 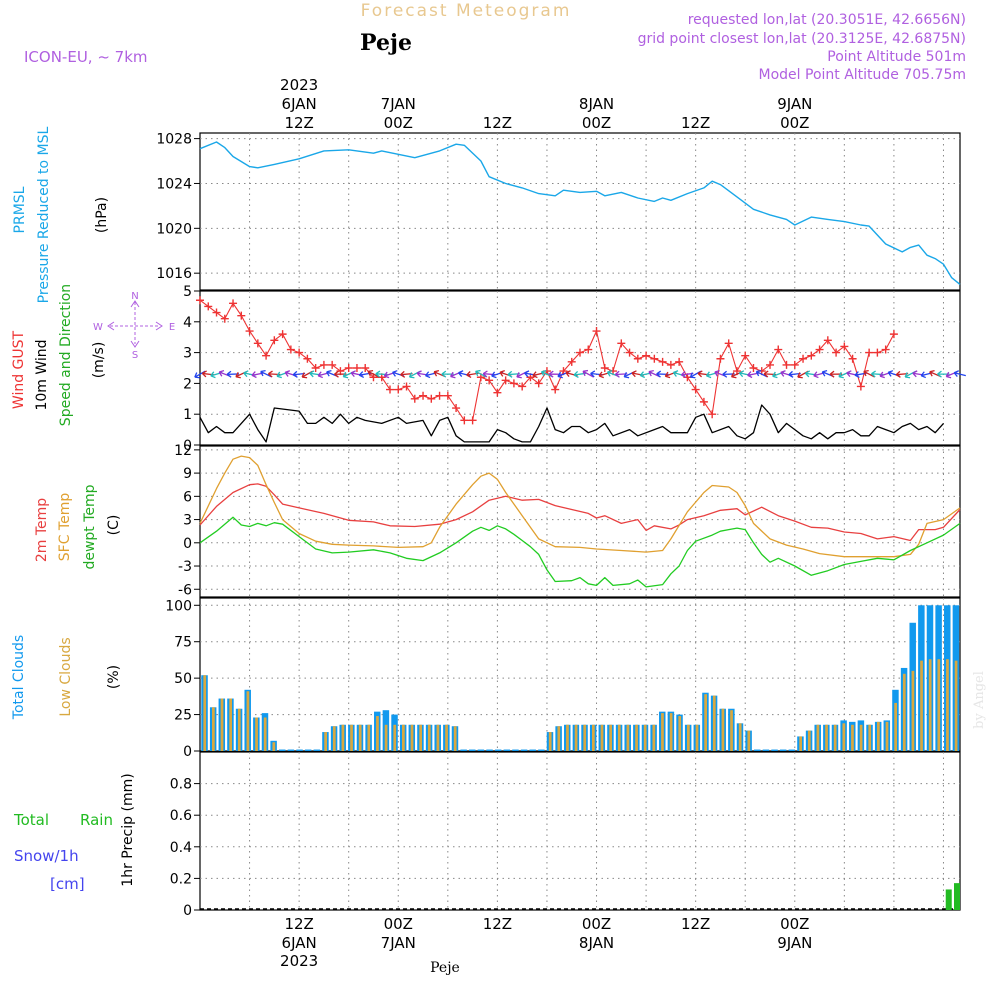 I want to click on precip-labels: Total Rain Snow/1h [cm] 1hr Precip (mm), so click(x=74, y=833).